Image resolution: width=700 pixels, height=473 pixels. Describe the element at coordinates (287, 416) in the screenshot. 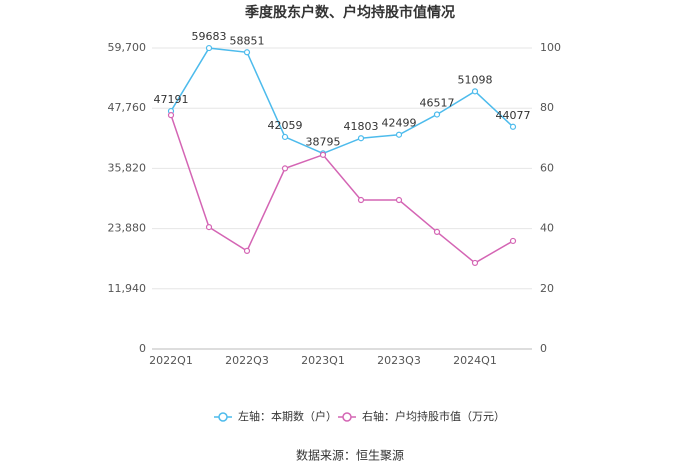

I see `legend-label: 左轴：本期数（户）` at that location.